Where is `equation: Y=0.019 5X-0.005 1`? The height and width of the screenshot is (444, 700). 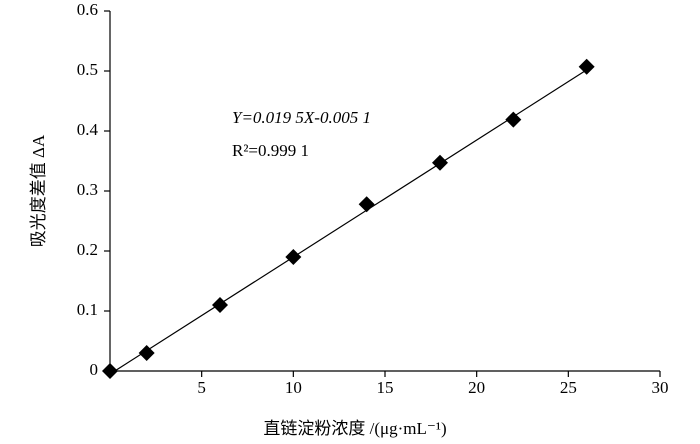 equation: Y=0.019 5X-0.005 1 is located at coordinates (301, 117).